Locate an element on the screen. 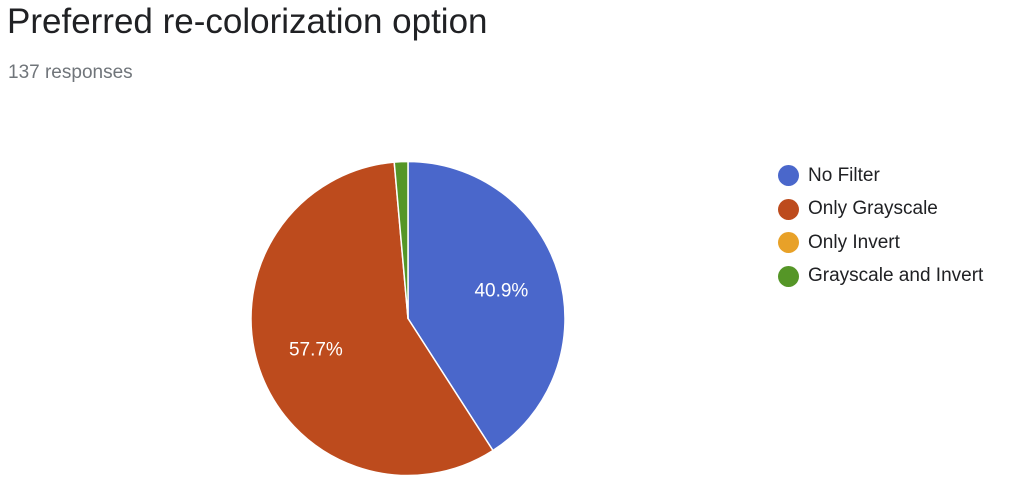  legend-label: No Filter is located at coordinates (844, 175).